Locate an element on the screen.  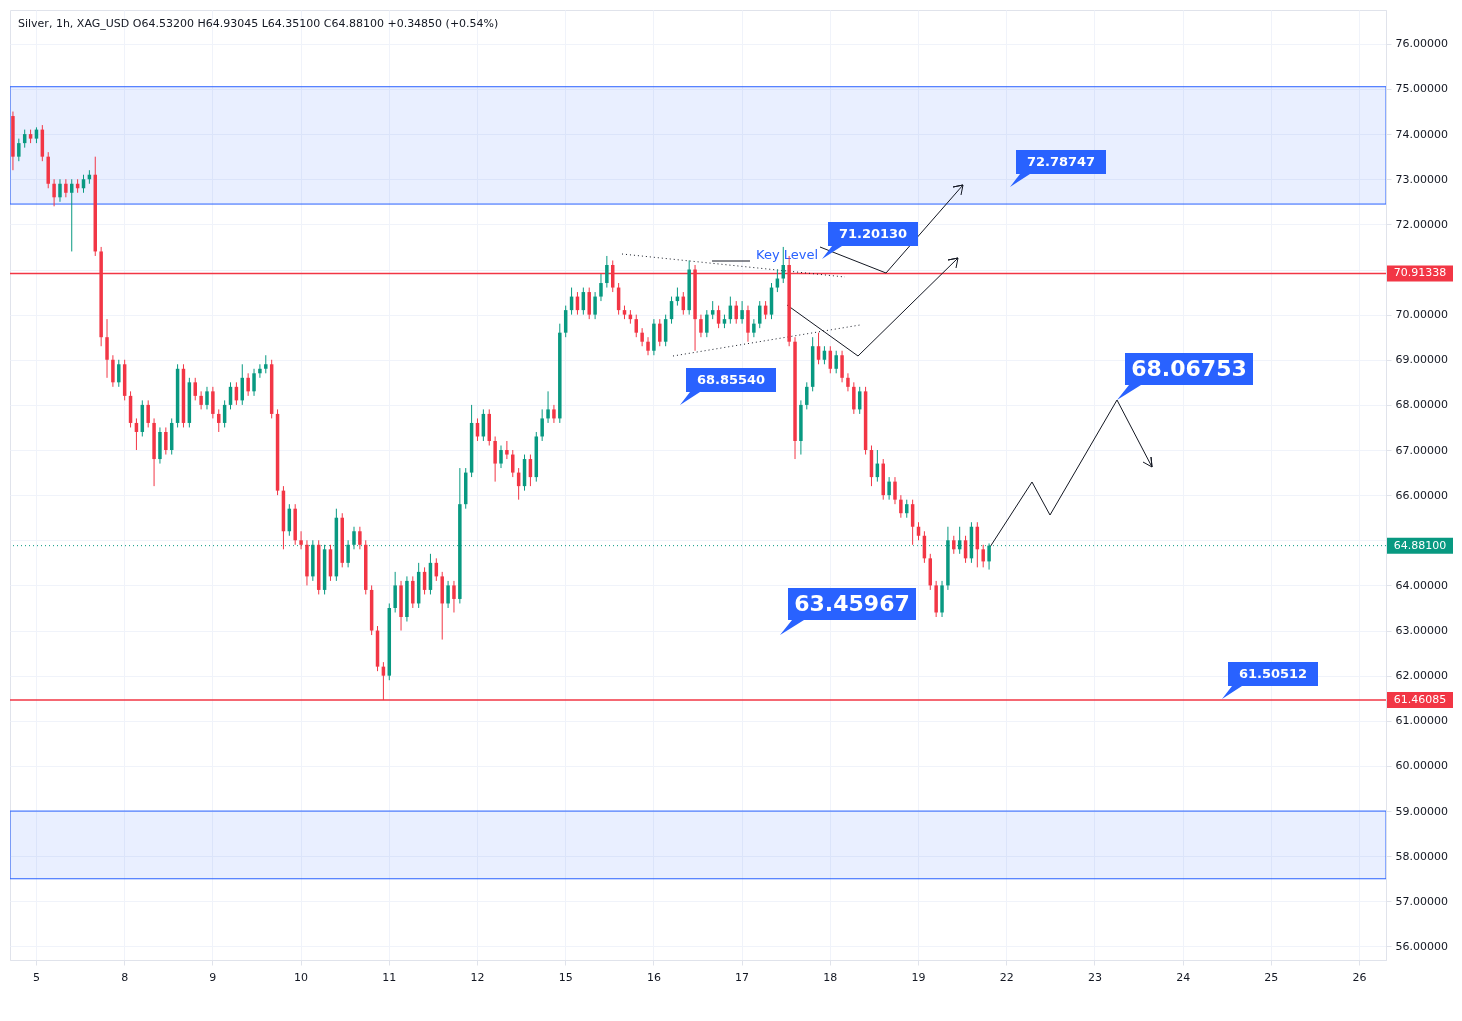
y-tick-label: 62.00000 is located at coordinates (1421, 676).